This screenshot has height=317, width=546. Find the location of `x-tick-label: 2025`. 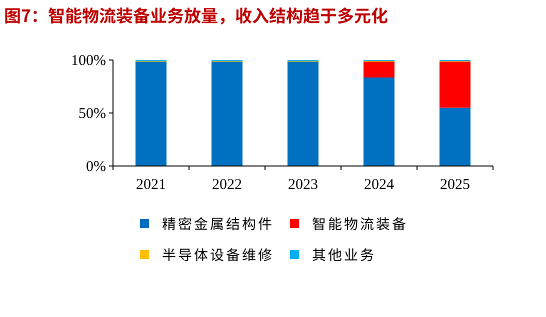

x-tick-label: 2025 is located at coordinates (455, 185).